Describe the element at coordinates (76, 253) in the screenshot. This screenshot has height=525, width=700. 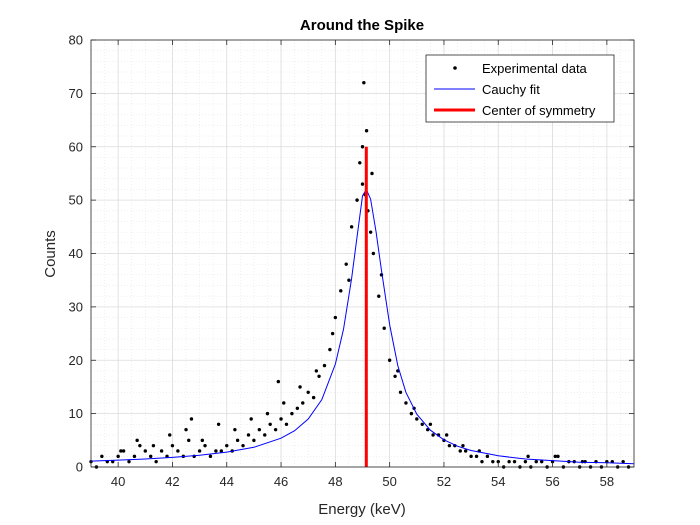
I see `y-tick-label: 40` at that location.